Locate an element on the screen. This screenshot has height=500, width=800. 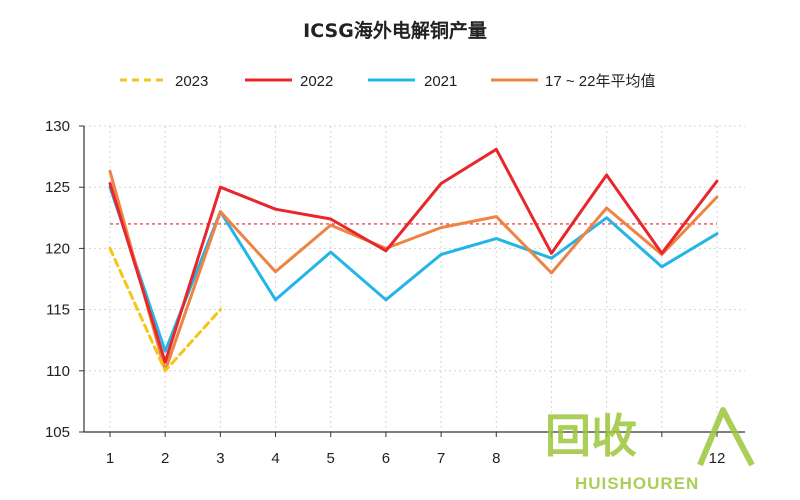
x-tick-label: 6 is located at coordinates (386, 458).